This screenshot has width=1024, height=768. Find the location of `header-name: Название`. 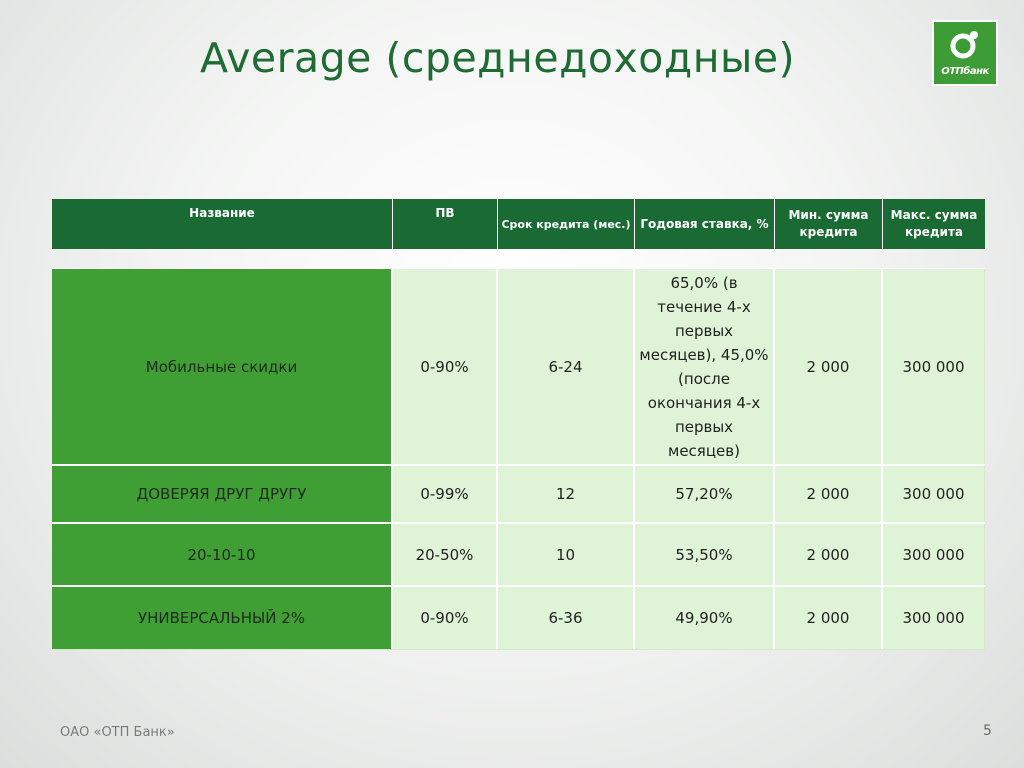

header-name: Название is located at coordinates (222, 224).